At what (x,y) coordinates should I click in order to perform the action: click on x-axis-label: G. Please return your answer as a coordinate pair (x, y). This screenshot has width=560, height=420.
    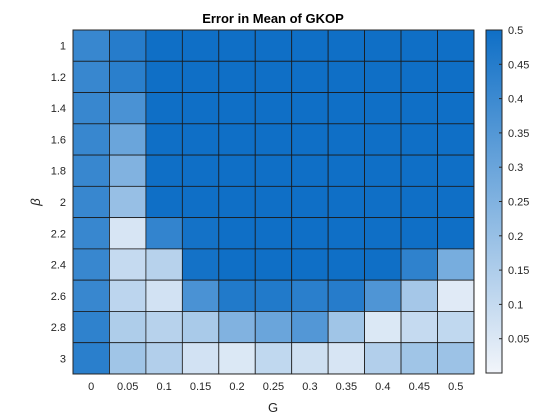
    Looking at the image, I should click on (273, 407).